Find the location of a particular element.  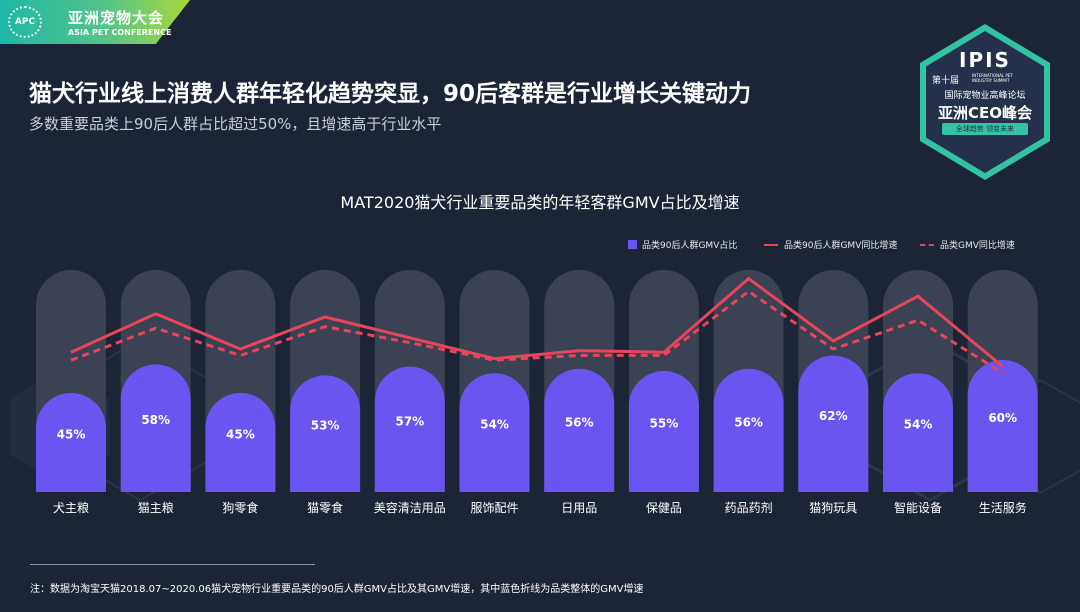

ipis-english: INTERNATIONAL PET INDUSTRY SUMMIT is located at coordinates (992, 78).